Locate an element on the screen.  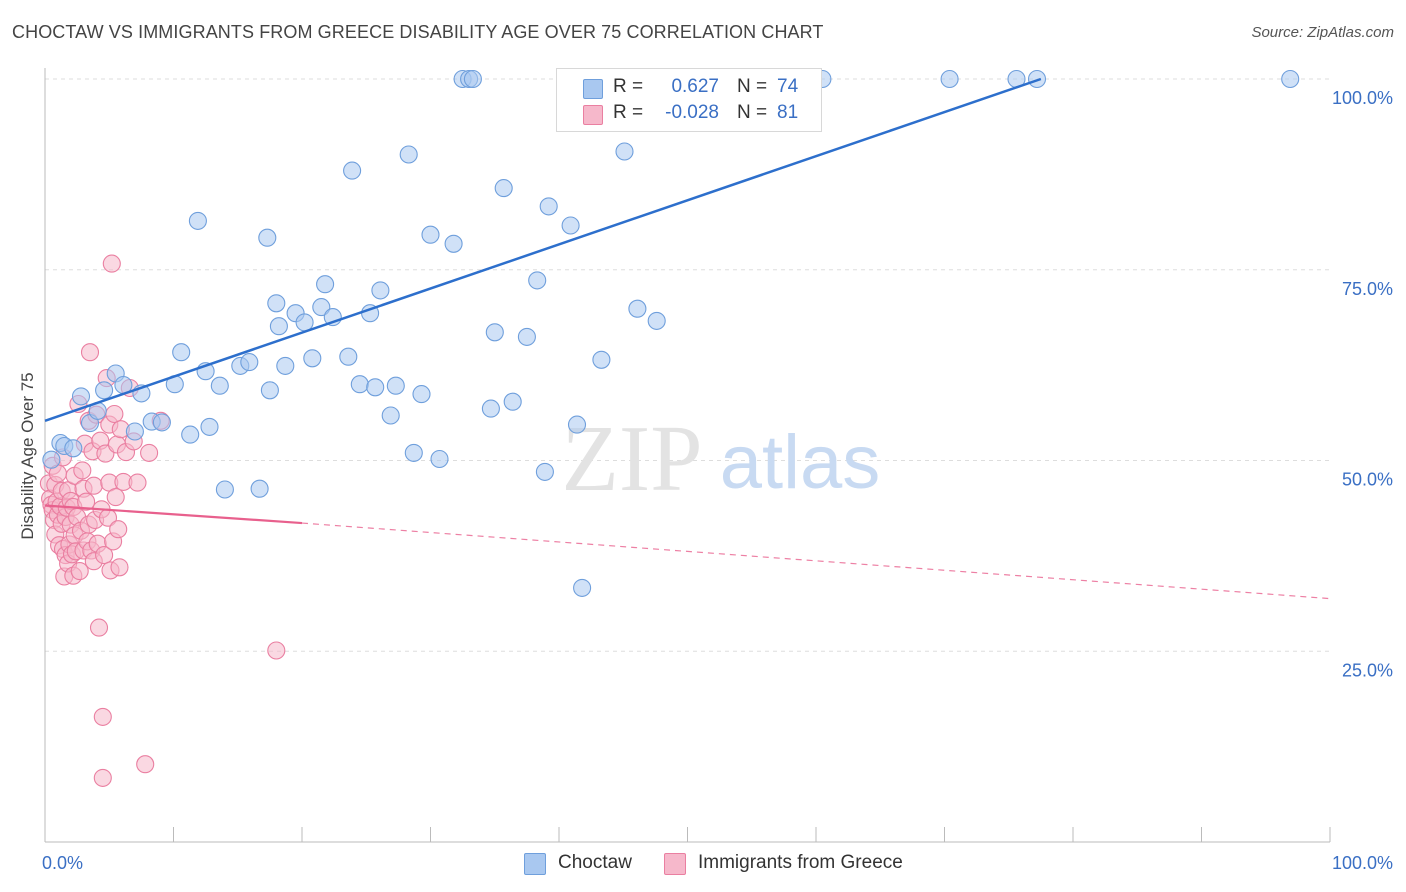
series-legend: Choctaw Immigrants from Greece is located at coordinates (703, 865).